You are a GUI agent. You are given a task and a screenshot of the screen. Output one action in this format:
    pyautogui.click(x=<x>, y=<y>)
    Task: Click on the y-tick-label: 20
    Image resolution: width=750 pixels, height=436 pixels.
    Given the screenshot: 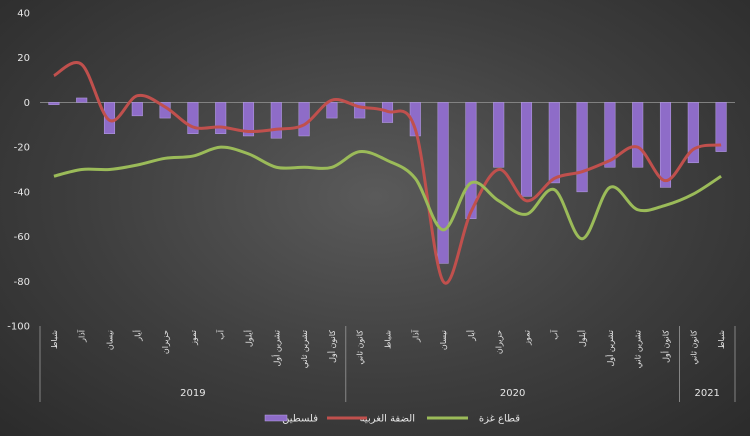 What is the action you would take?
    pyautogui.click(x=23, y=58)
    